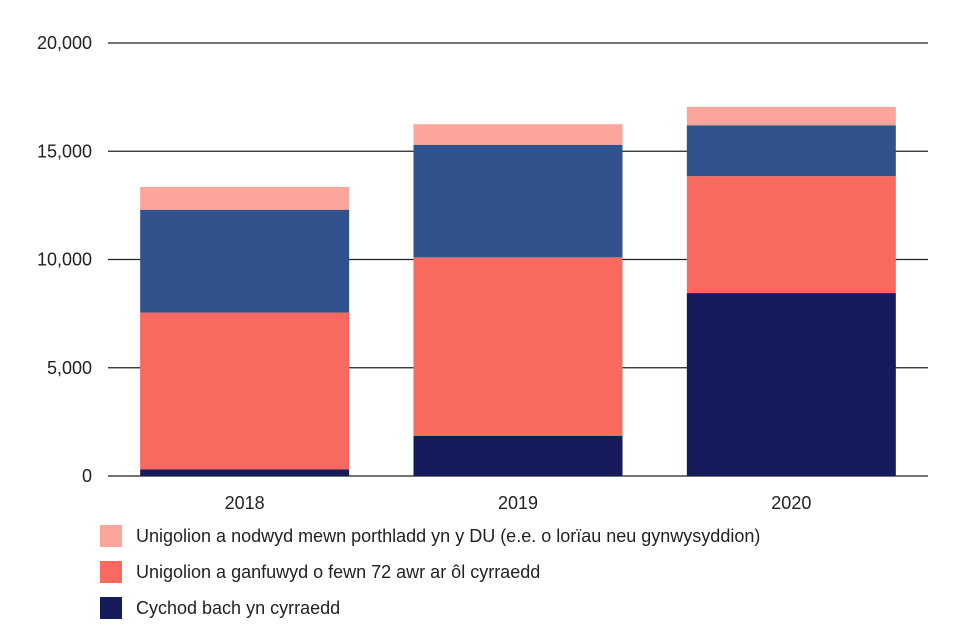  I want to click on x-axis-ticks: 2018 2019 2020, so click(518, 503).